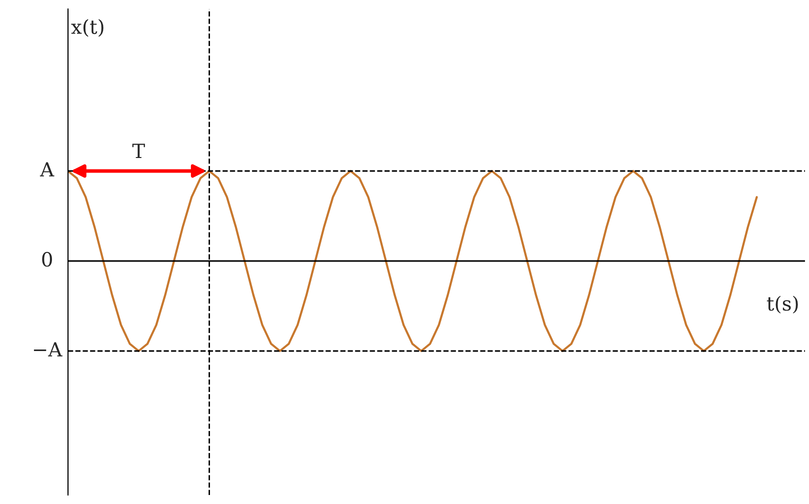 The width and height of the screenshot is (809, 504). Describe the element at coordinates (87, 28) in the screenshot. I see `text: x(t)` at that location.